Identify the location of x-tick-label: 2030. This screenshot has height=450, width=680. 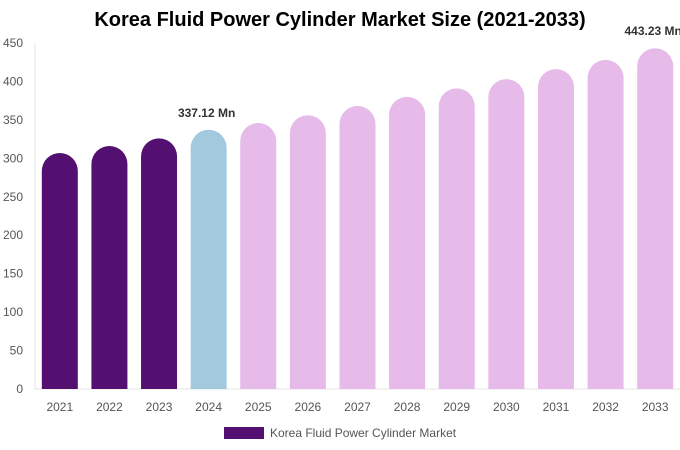
(506, 407).